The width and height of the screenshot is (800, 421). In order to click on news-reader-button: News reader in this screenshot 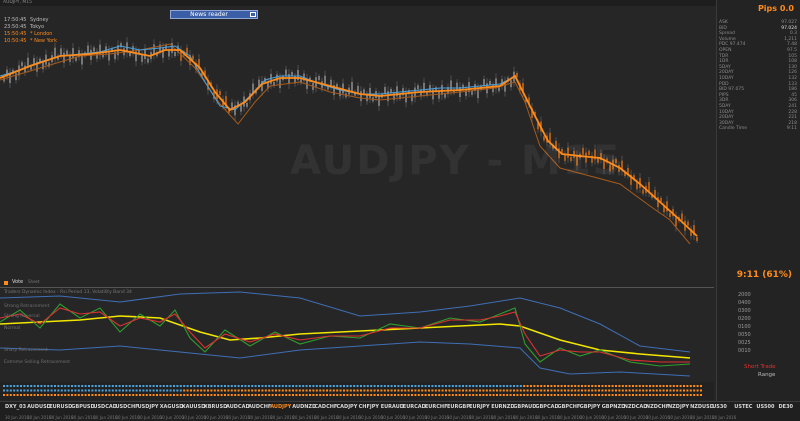, I will do `click(214, 14)`.